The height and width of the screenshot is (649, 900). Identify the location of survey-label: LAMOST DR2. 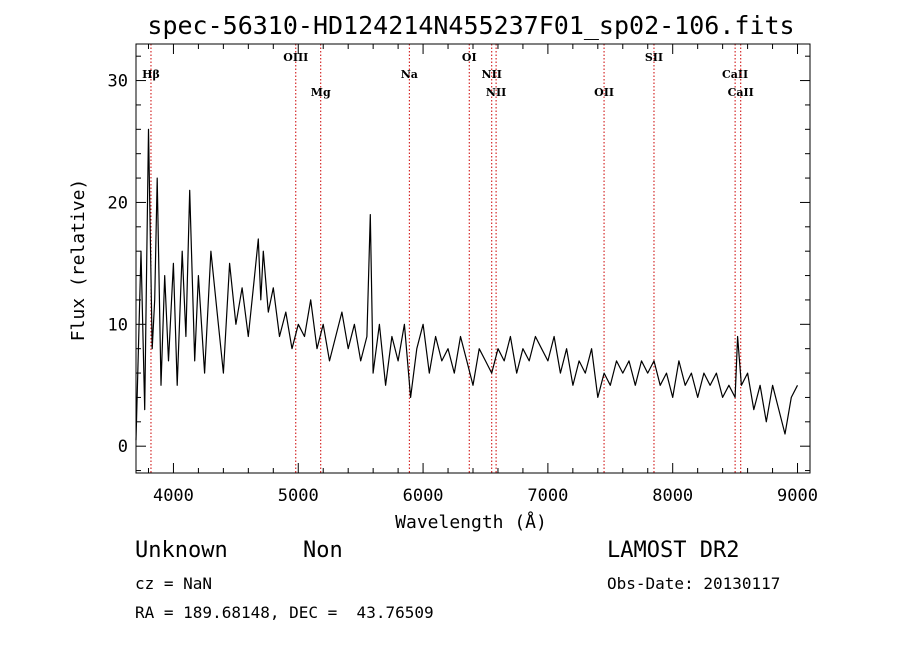
(673, 550).